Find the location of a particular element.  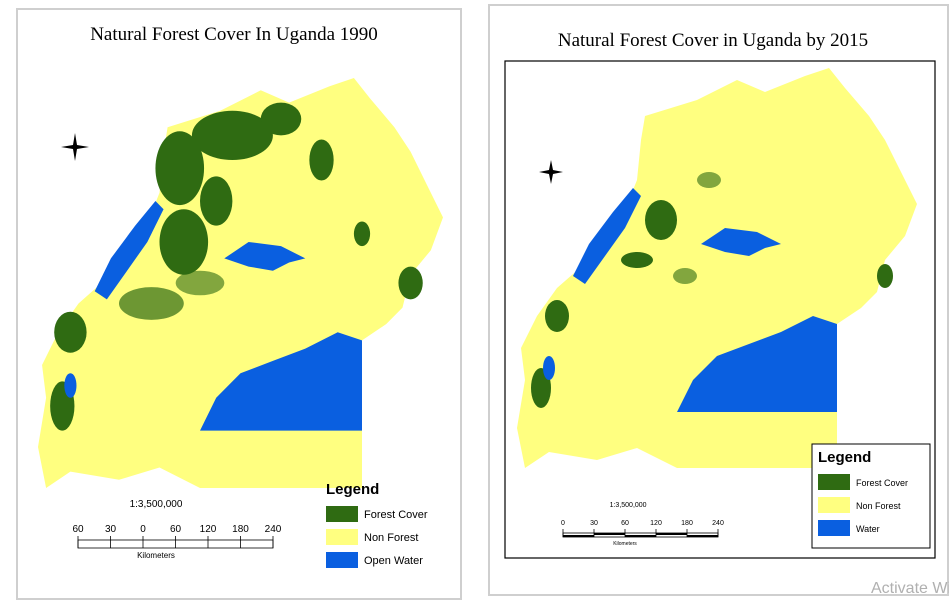

legend: Legend Forest Cover Non Forest Open Water is located at coordinates (377, 524).